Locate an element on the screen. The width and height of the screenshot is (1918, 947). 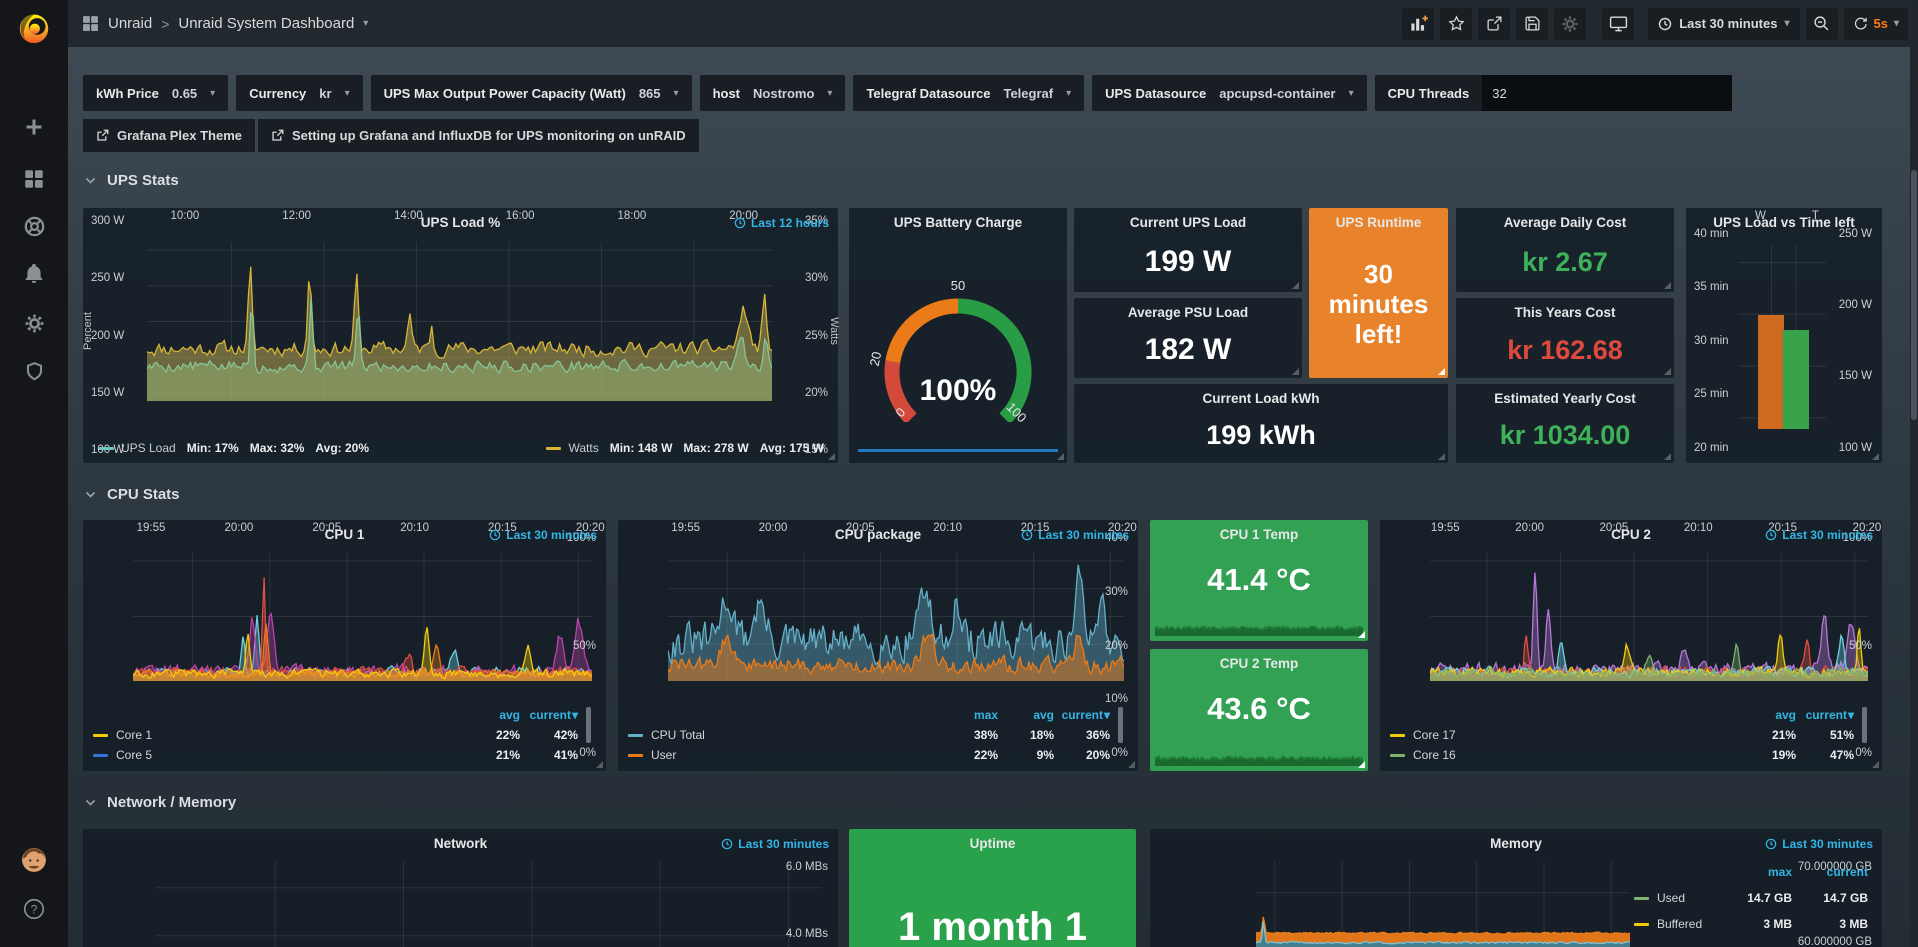
sidebar-item-explore is located at coordinates (34, 226).